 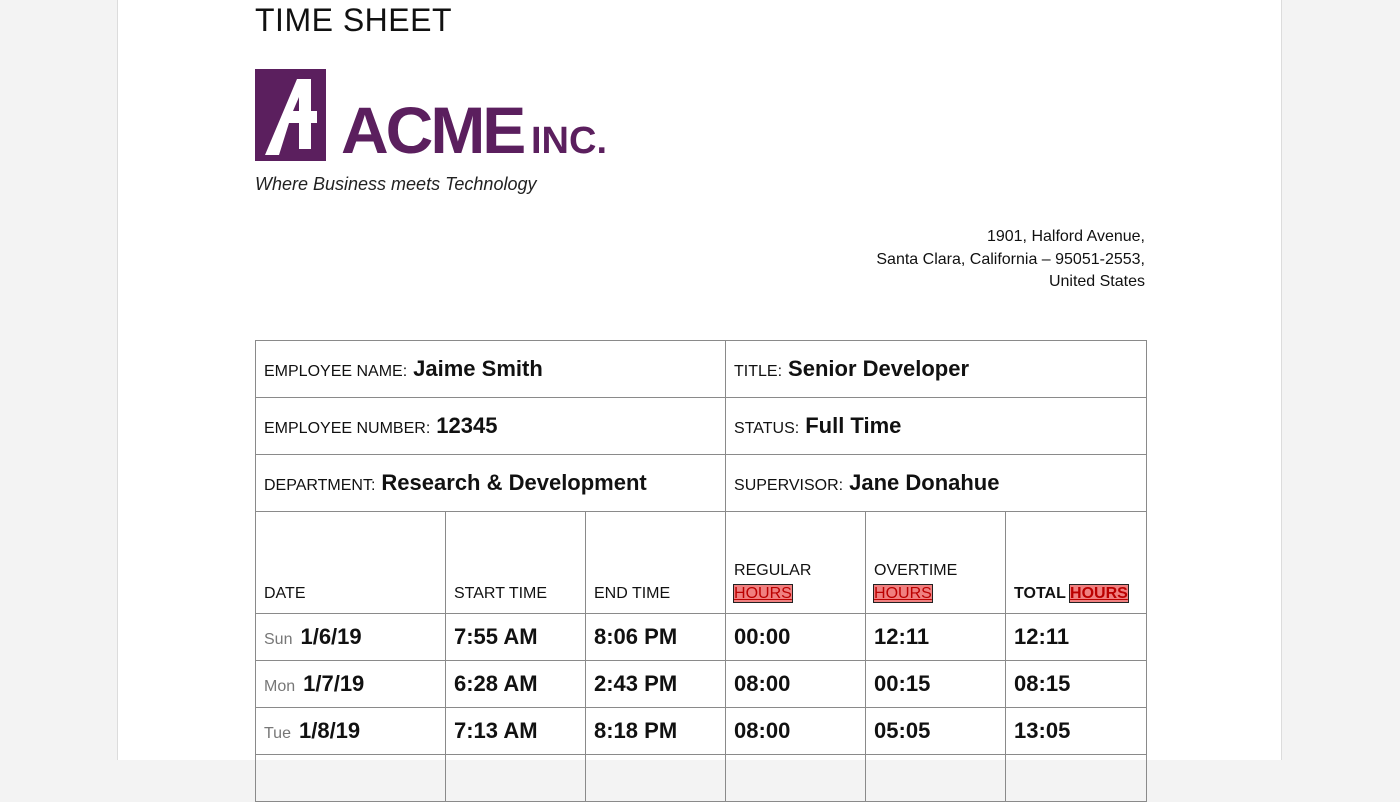 I want to click on info-value: Jaime Smith, so click(x=478, y=368).